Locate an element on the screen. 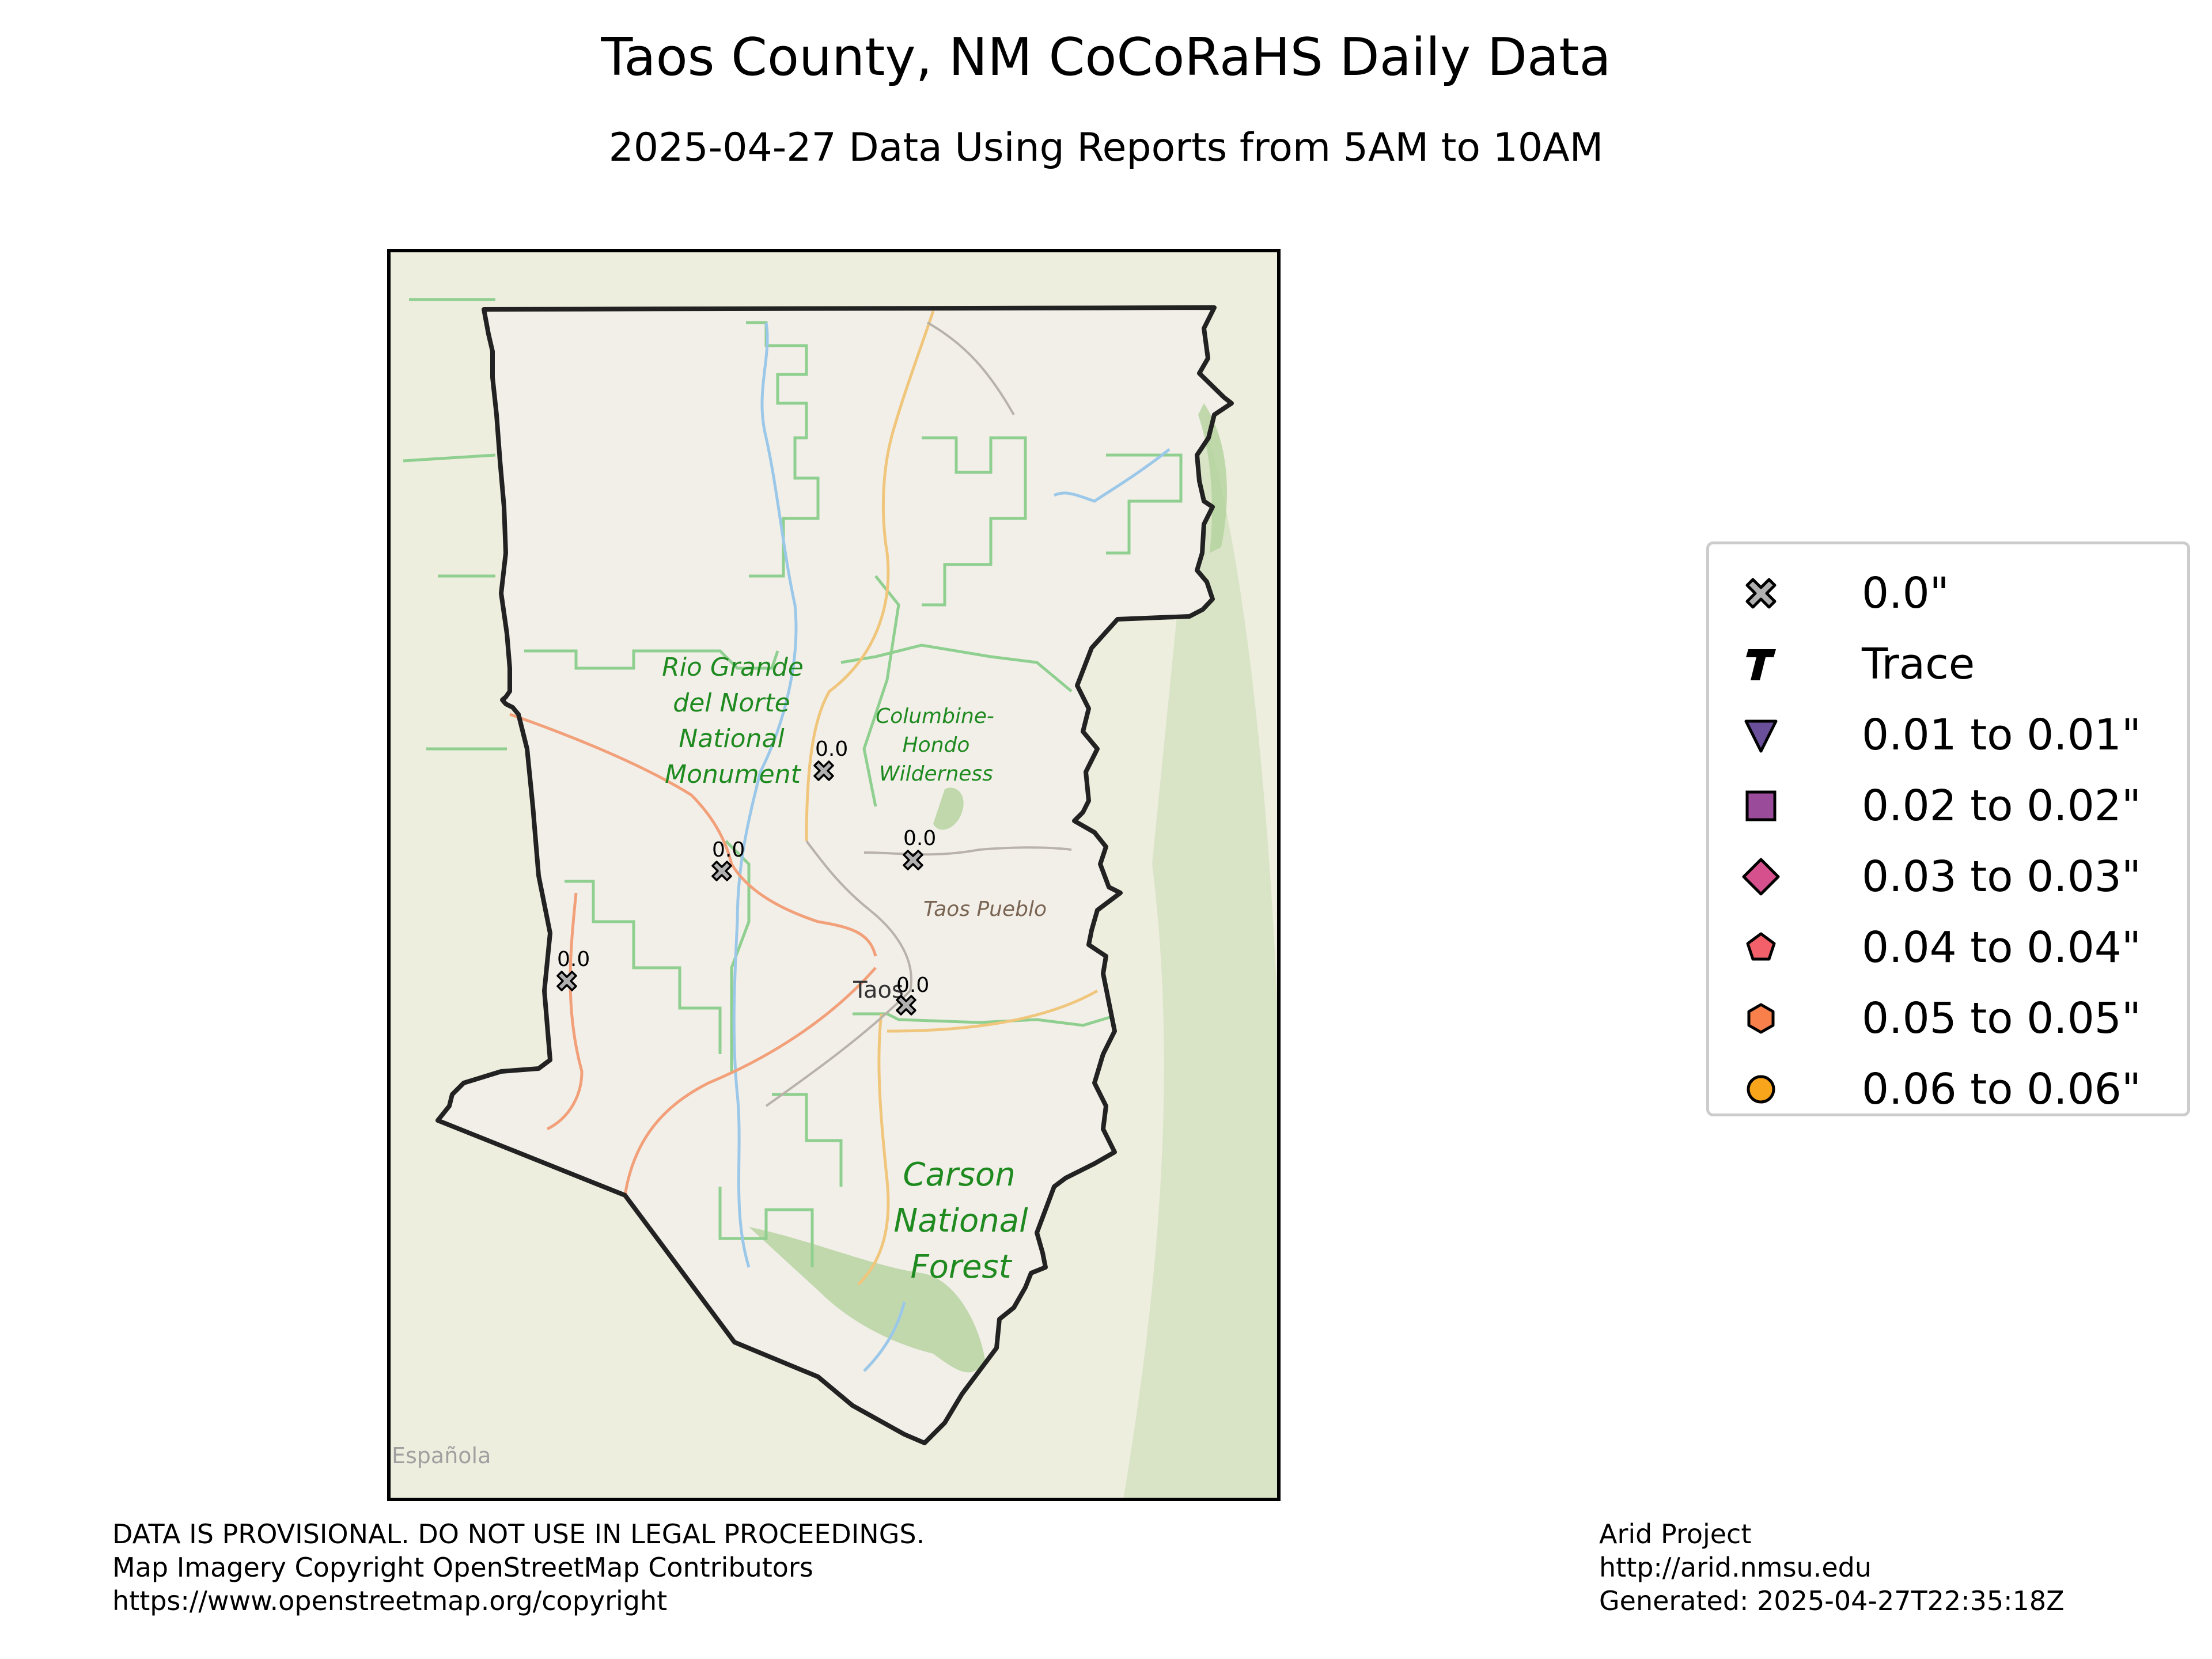 This screenshot has width=2212, height=1659. legend-label: 0.02 to 0.02" is located at coordinates (2001, 806).